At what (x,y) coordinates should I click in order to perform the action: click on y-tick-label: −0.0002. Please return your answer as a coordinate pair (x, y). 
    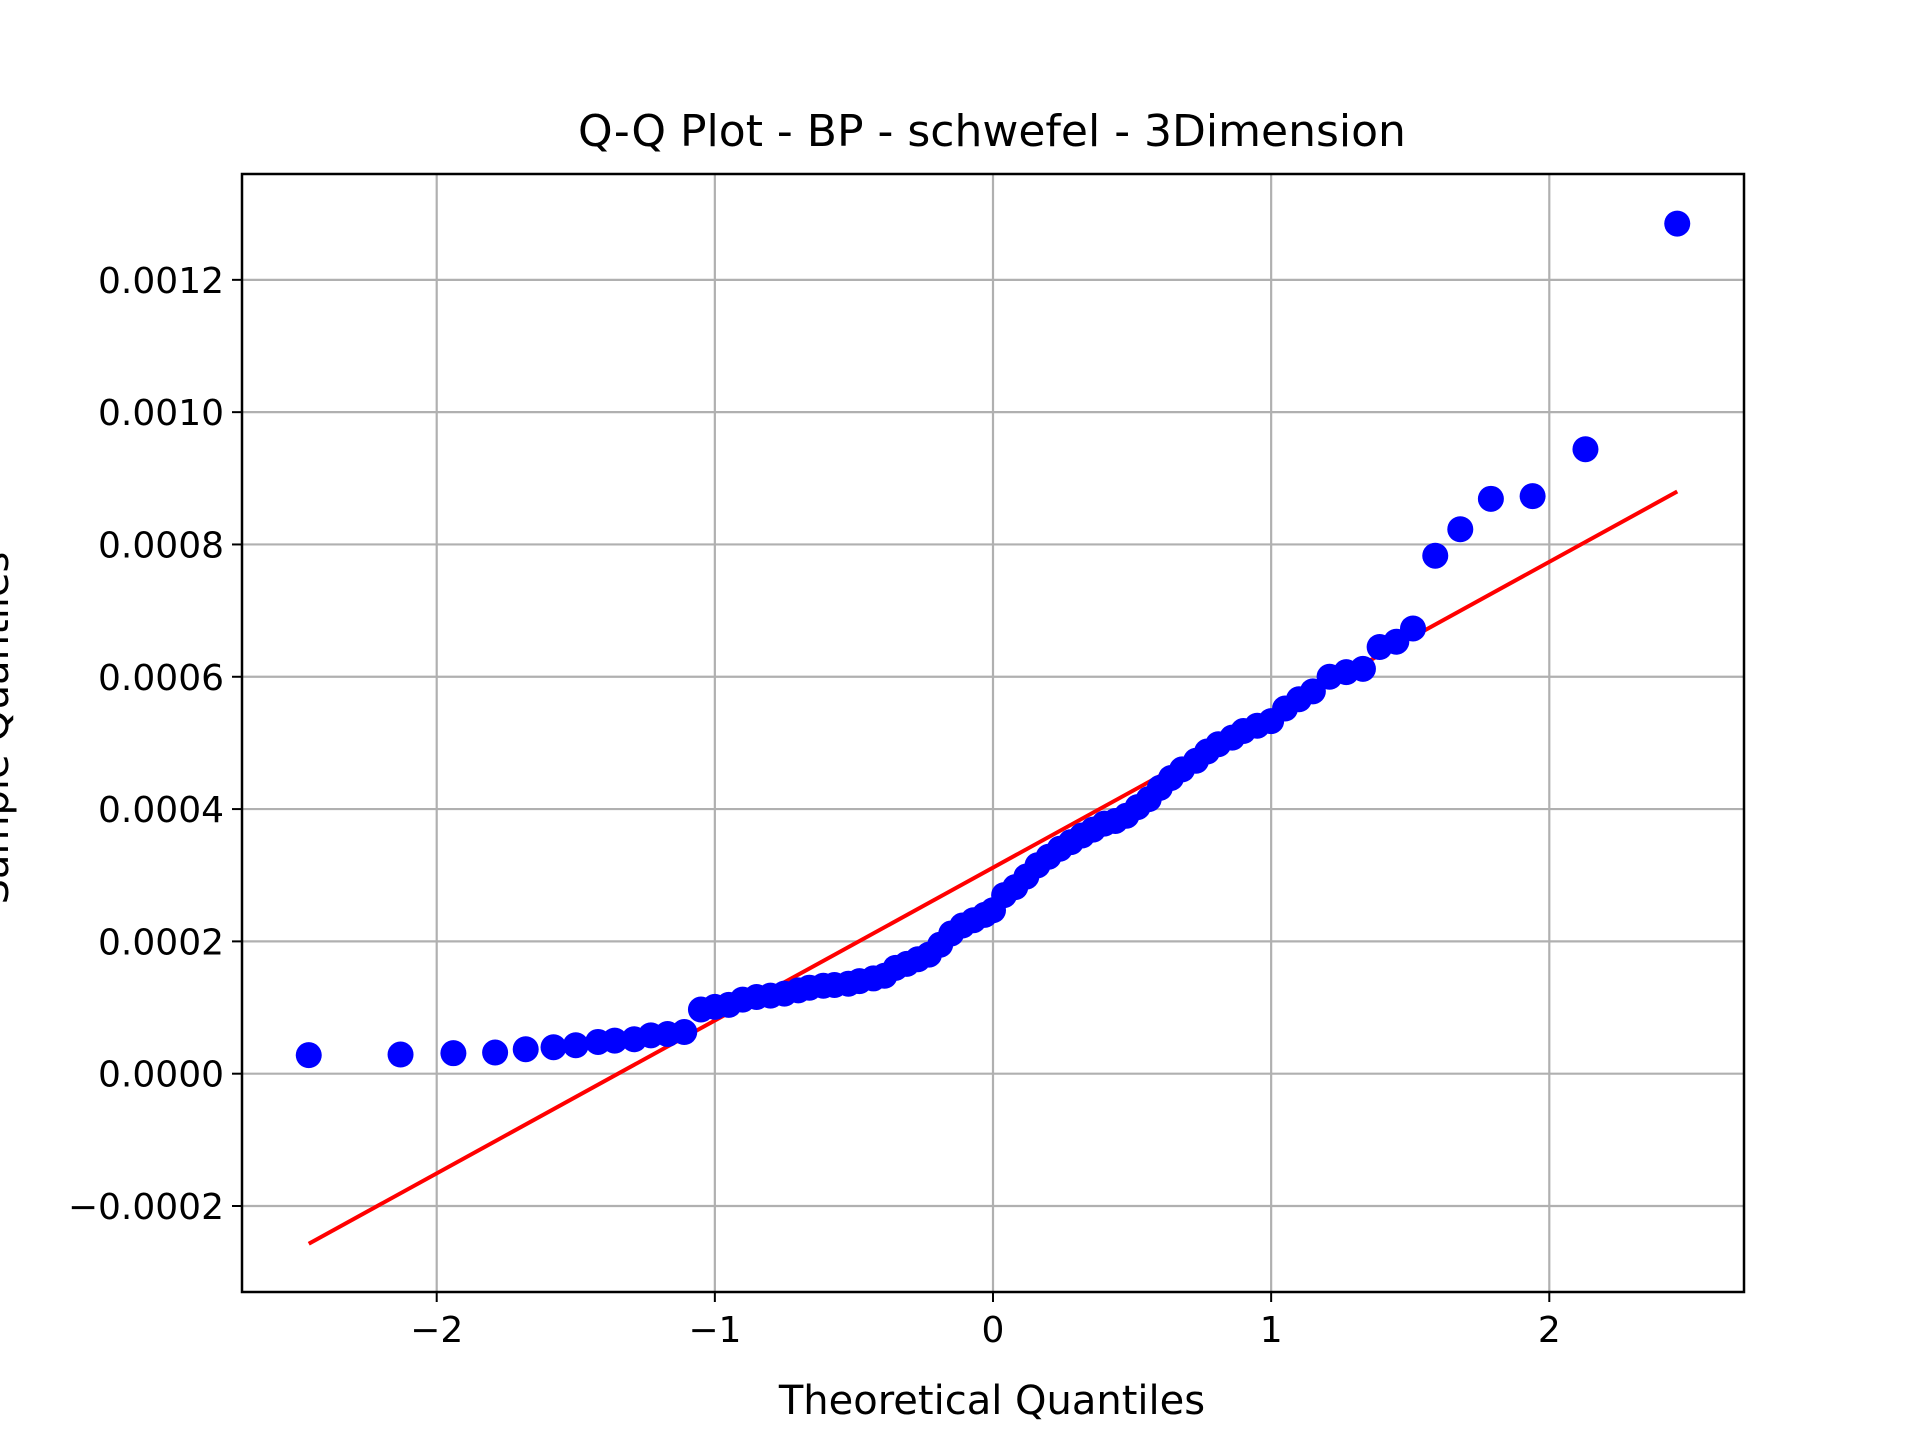
    Looking at the image, I should click on (146, 1207).